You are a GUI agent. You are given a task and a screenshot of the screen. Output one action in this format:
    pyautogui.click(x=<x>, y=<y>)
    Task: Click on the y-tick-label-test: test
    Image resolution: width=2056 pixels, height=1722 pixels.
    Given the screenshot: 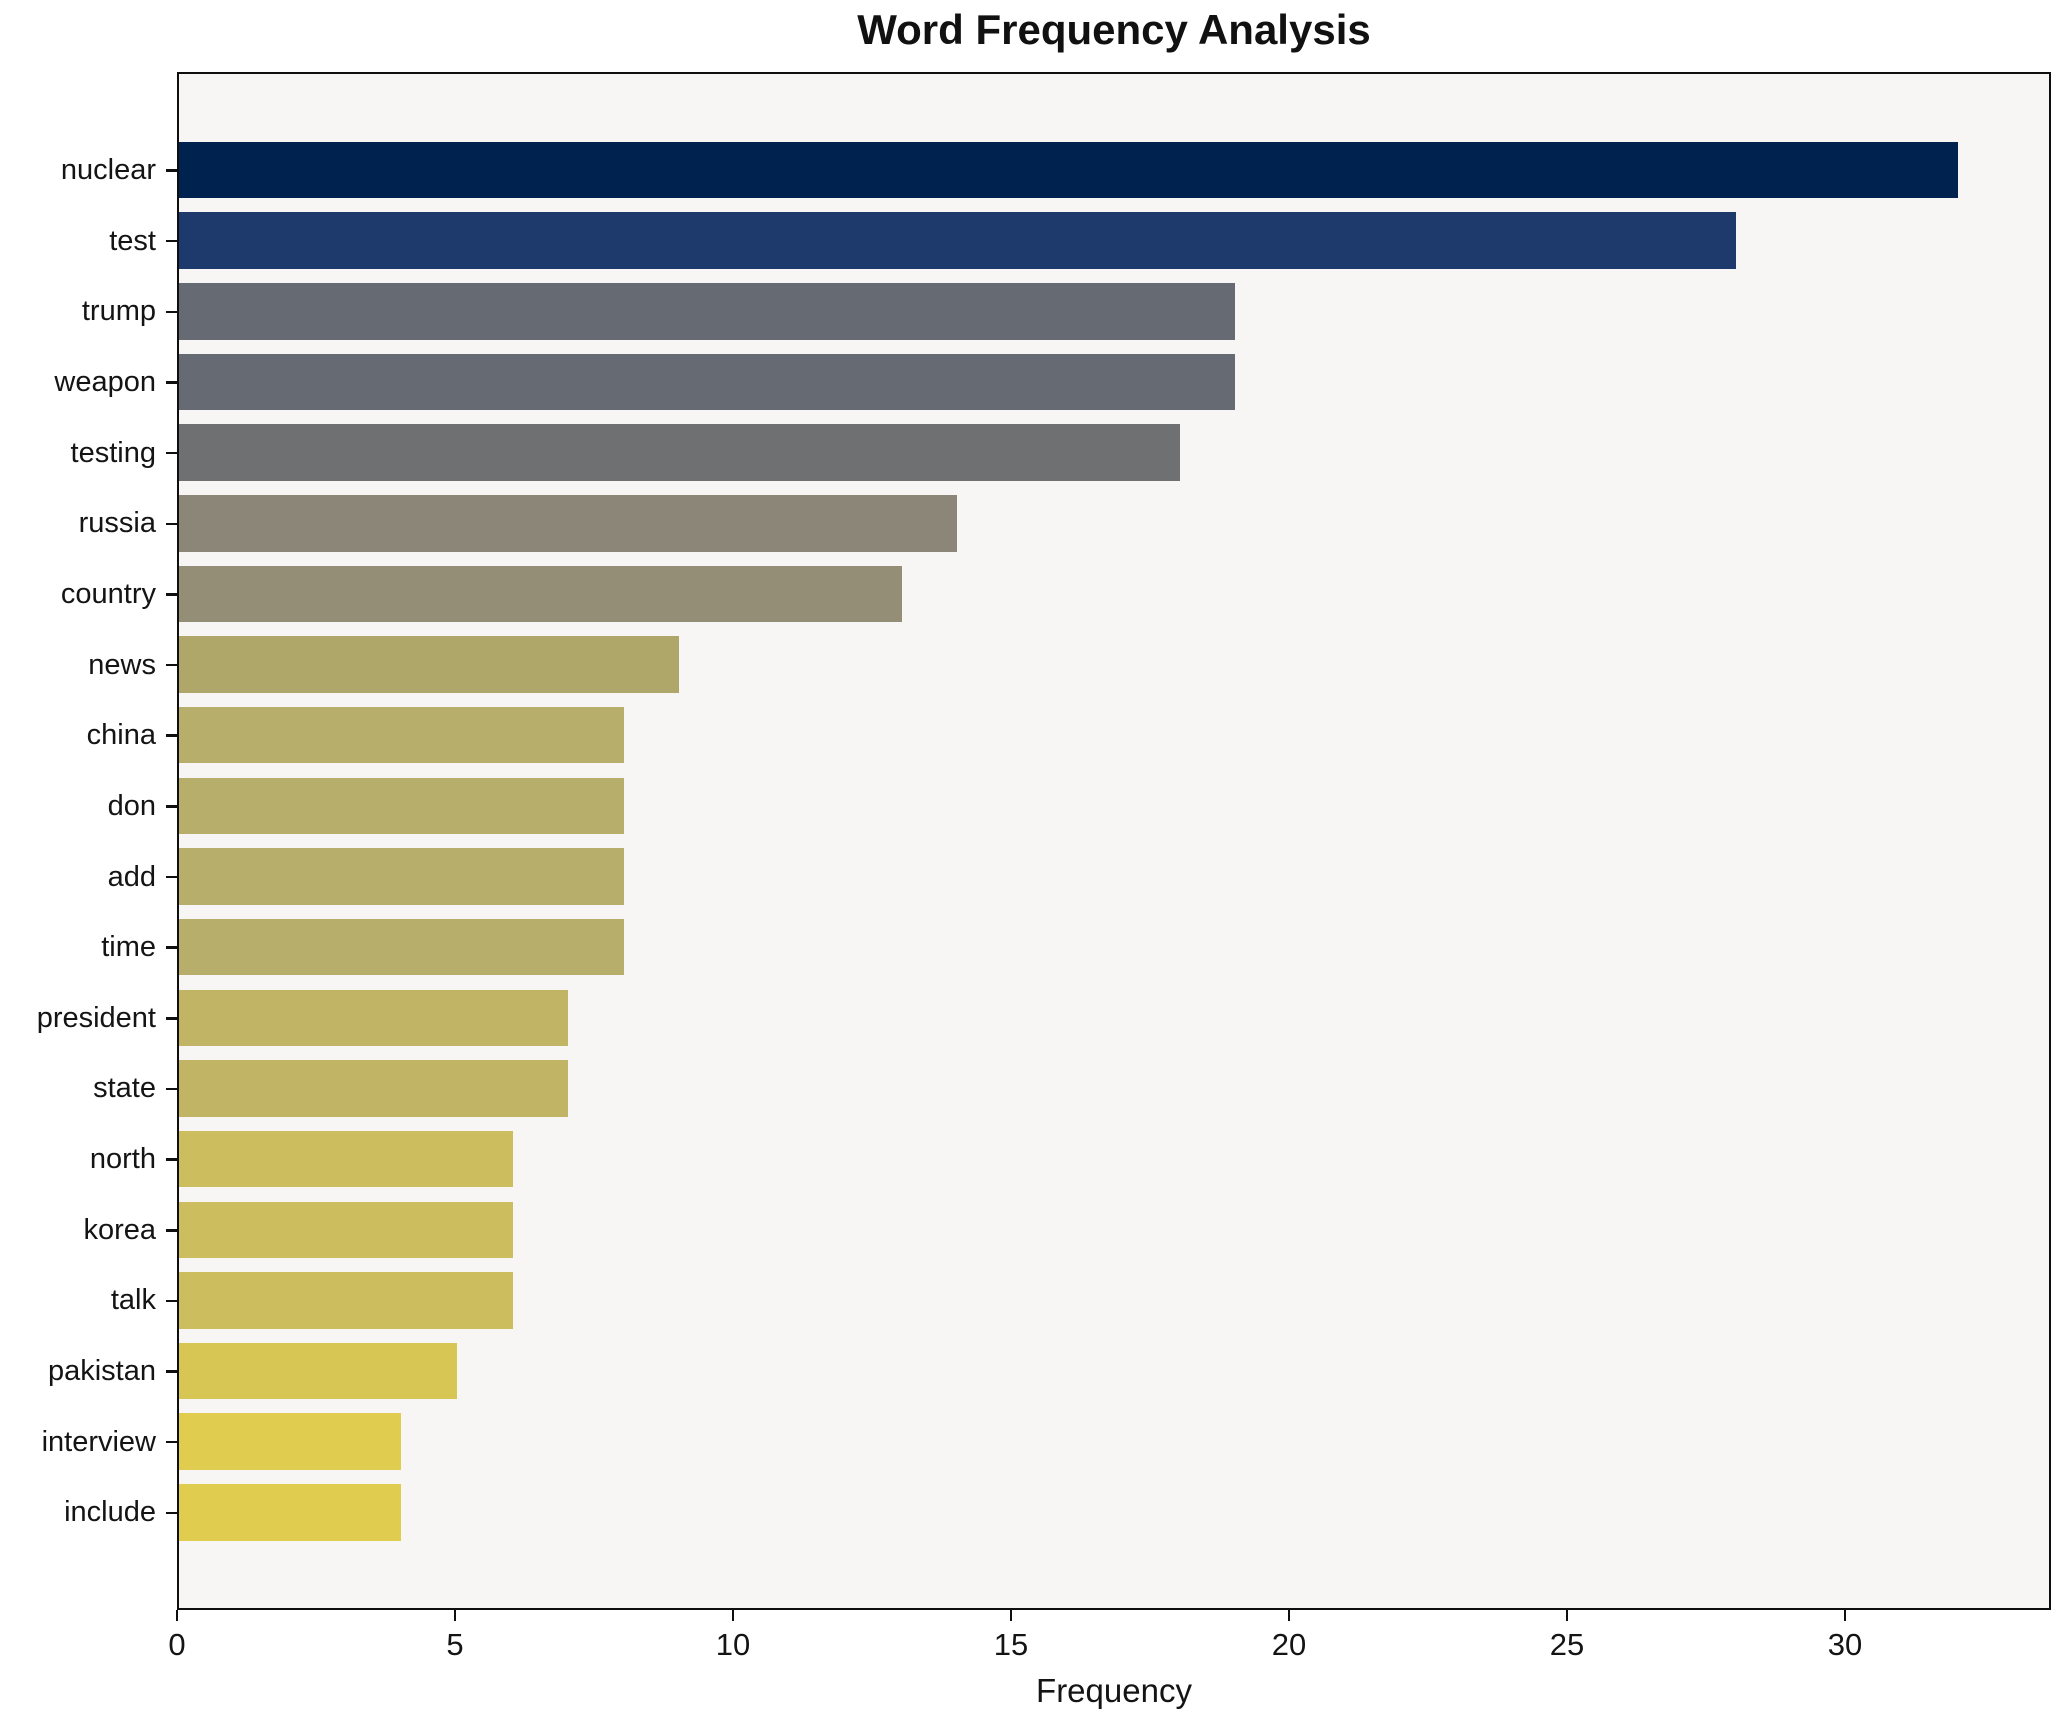 What is the action you would take?
    pyautogui.click(x=132, y=240)
    